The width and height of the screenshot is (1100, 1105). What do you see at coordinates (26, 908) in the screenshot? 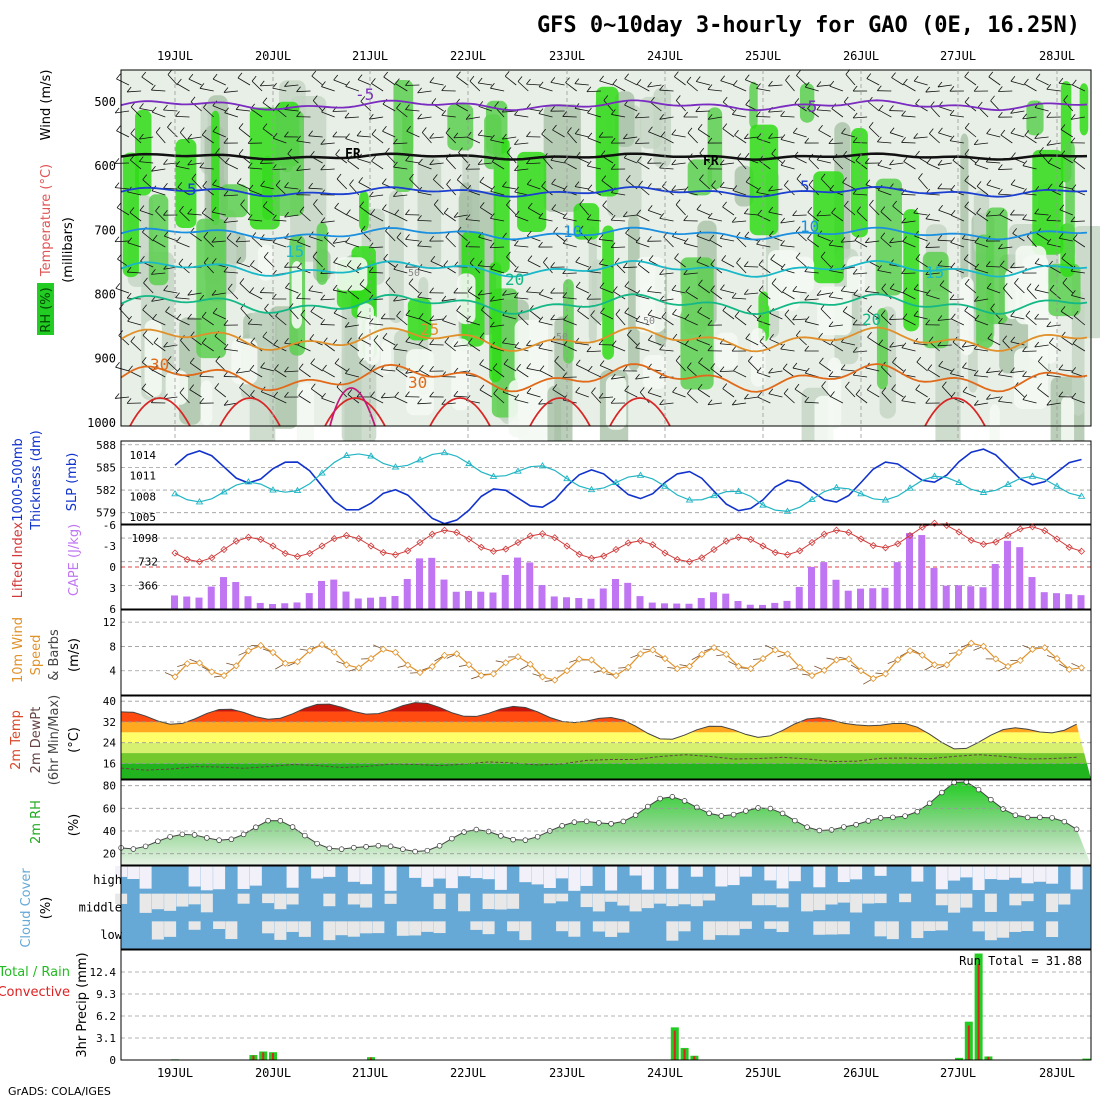
I see `cloud-axis-label: Cloud Cover` at bounding box center [26, 908].